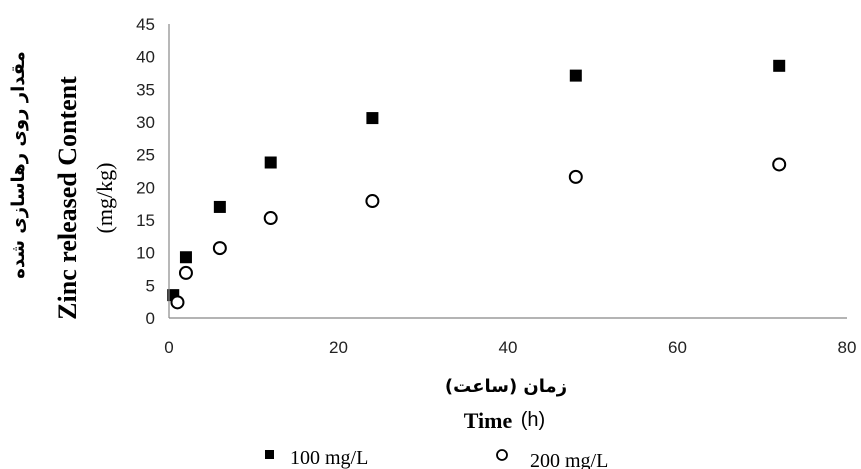  Describe the element at coordinates (569, 459) in the screenshot. I see `legend-label-200: 200 mg/L` at that location.